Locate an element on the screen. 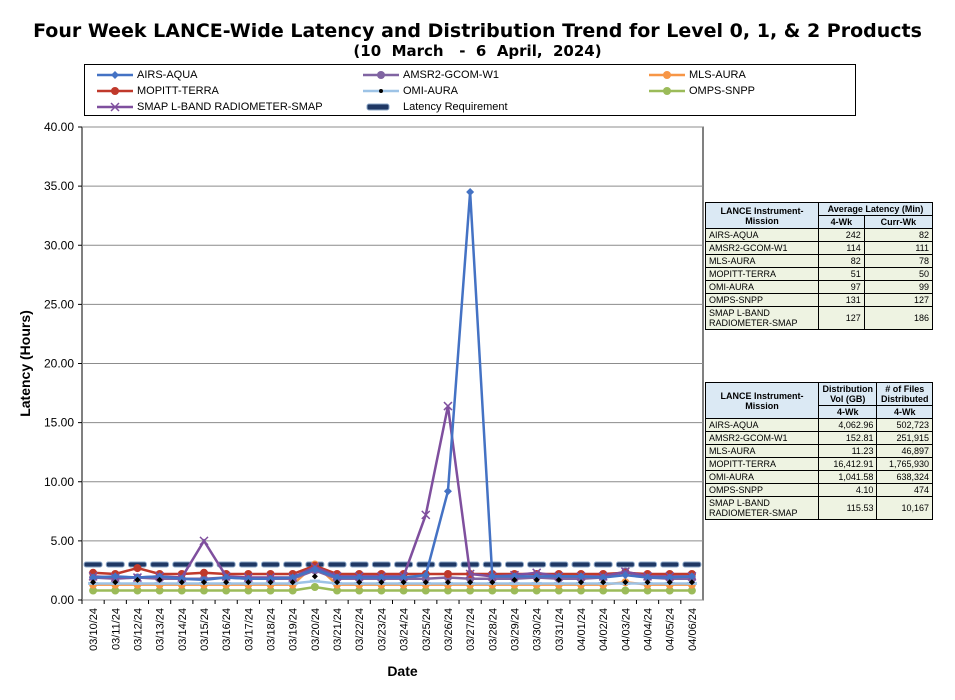 The height and width of the screenshot is (700, 955). legend-label: MLS-AURA is located at coordinates (717, 75).